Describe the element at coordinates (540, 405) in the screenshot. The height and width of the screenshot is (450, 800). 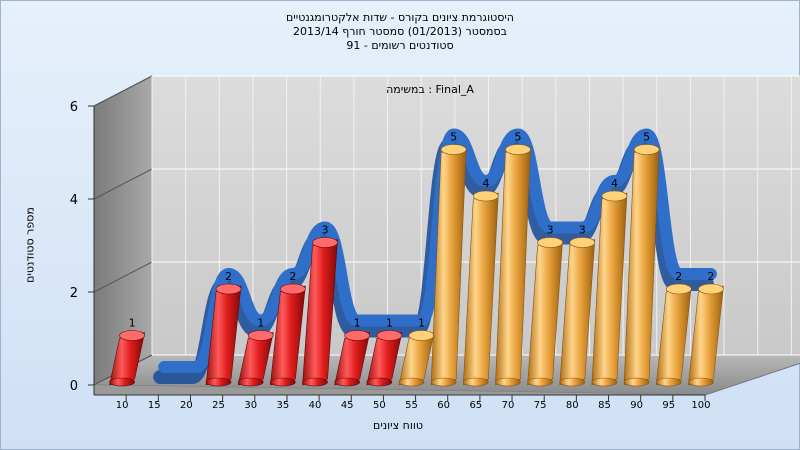
I see `x-tick-label: 75` at that location.